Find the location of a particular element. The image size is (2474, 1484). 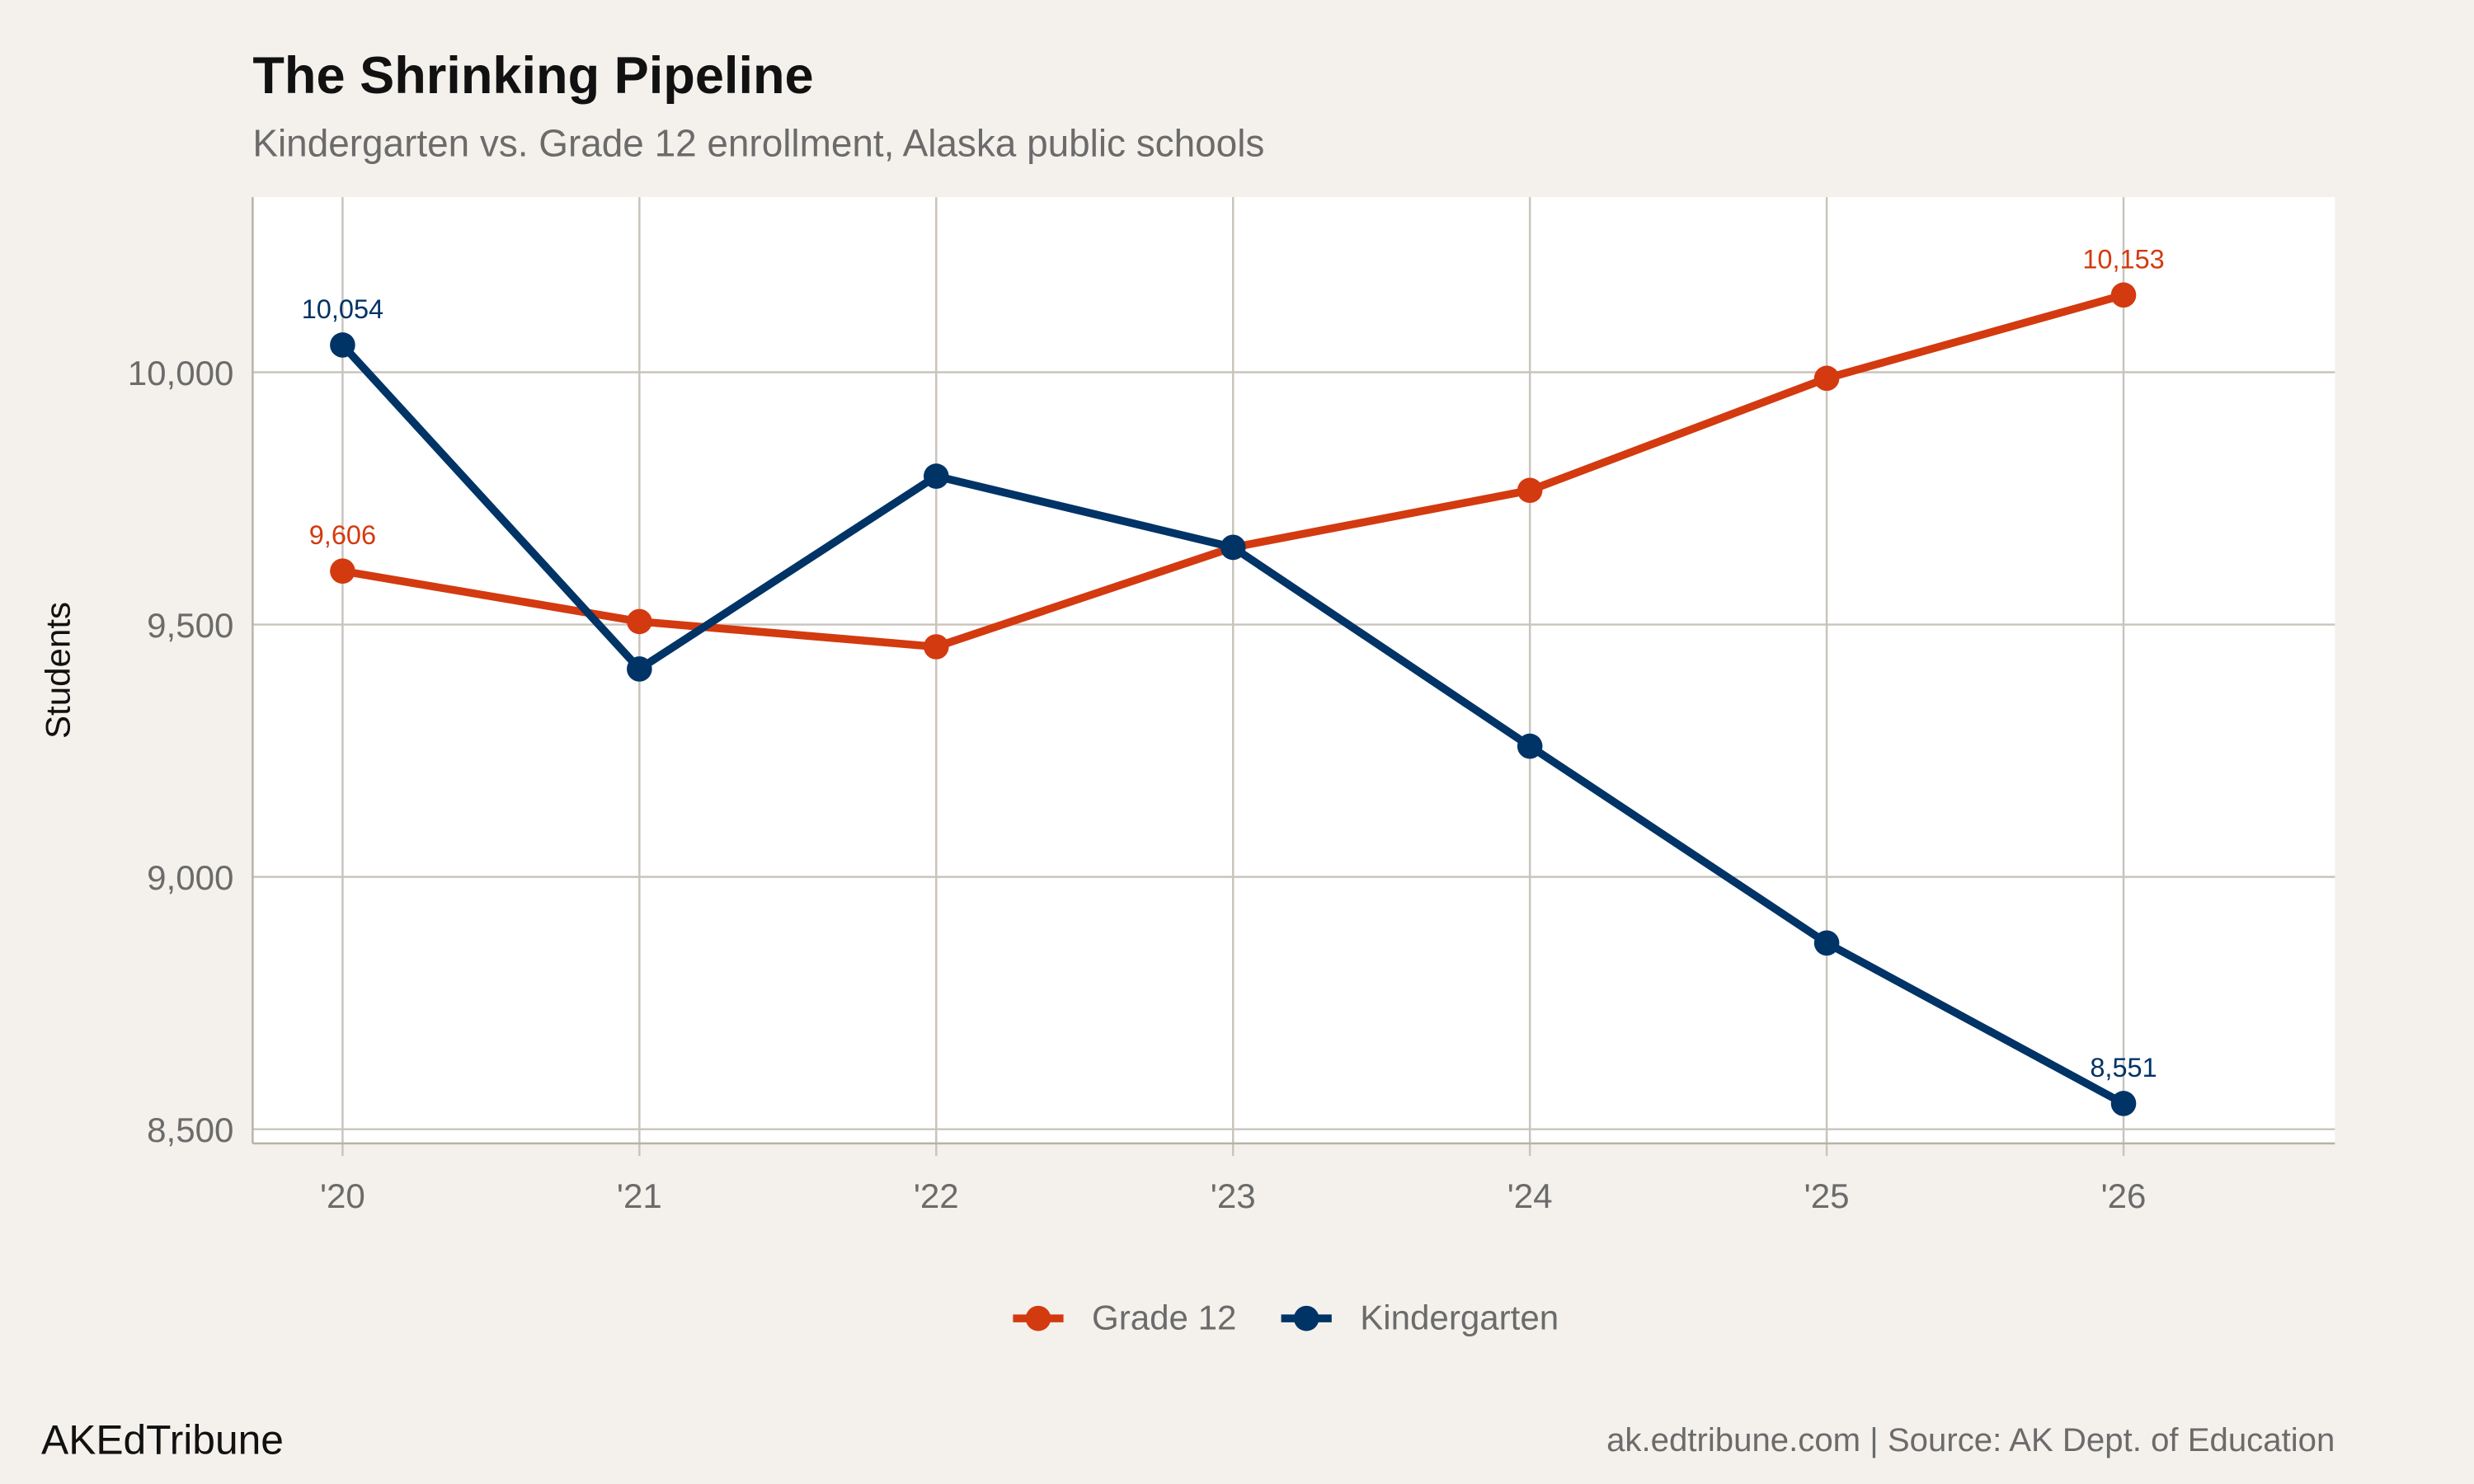

x-tick-label: '21 is located at coordinates (639, 1195).